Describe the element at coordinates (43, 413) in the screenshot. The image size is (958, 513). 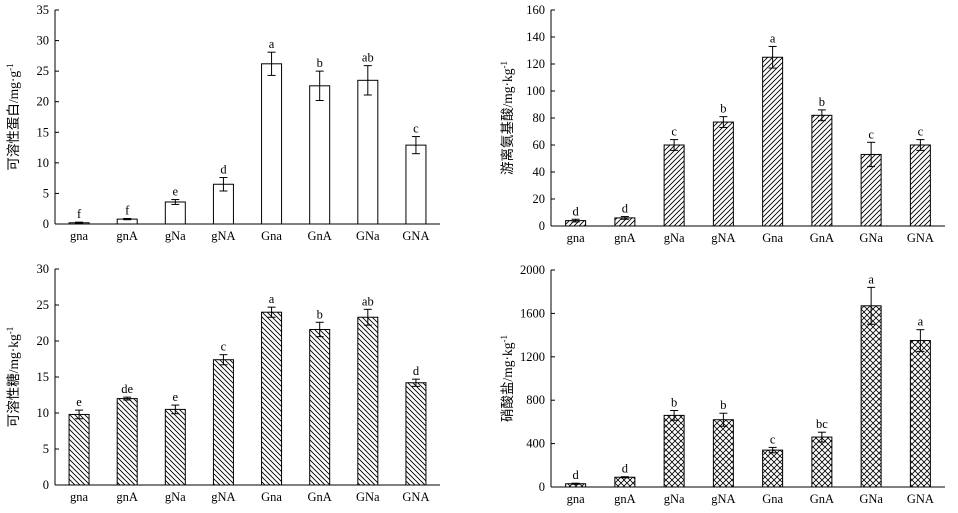
I see `y-tick-label: 10` at that location.